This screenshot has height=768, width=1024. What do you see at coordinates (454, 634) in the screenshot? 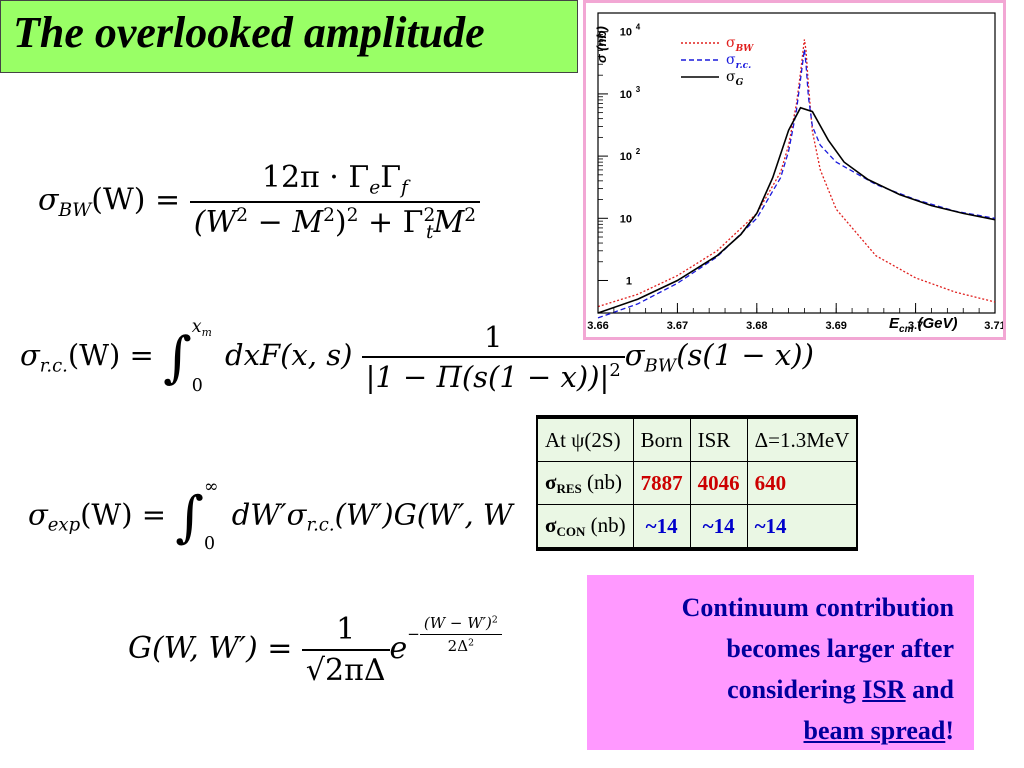
I see `gauss-exponent: − (W − W′)2 2Δ2` at bounding box center [454, 634].